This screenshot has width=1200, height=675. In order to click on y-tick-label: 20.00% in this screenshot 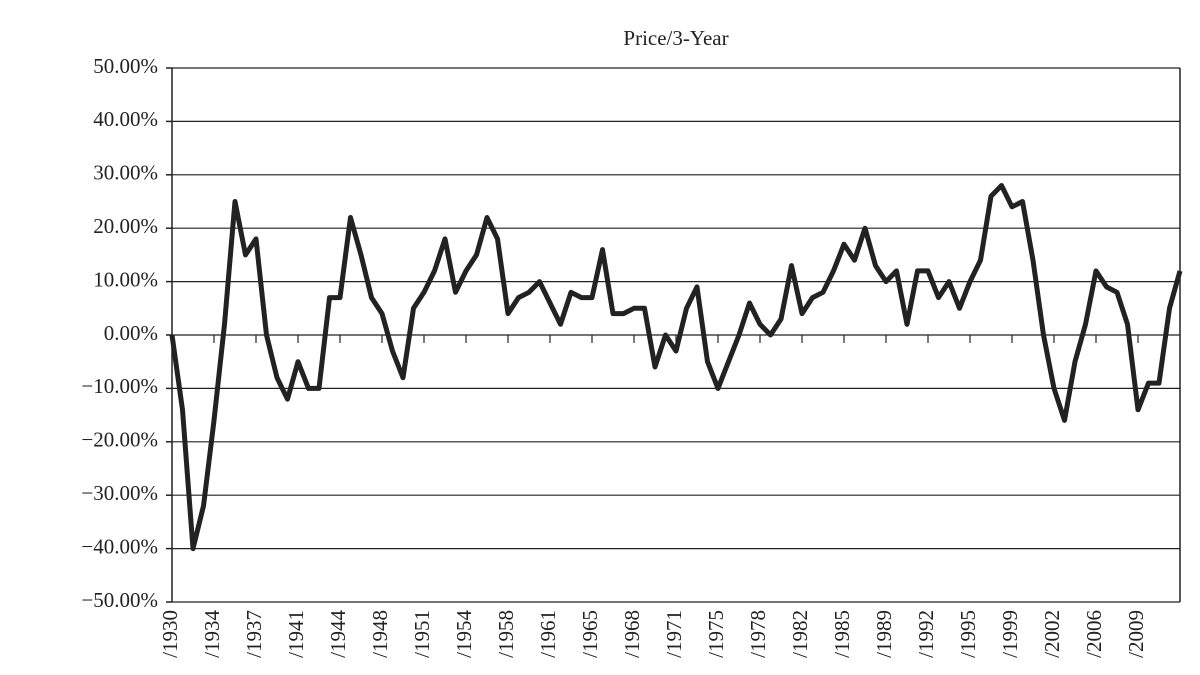, I will do `click(125, 226)`.